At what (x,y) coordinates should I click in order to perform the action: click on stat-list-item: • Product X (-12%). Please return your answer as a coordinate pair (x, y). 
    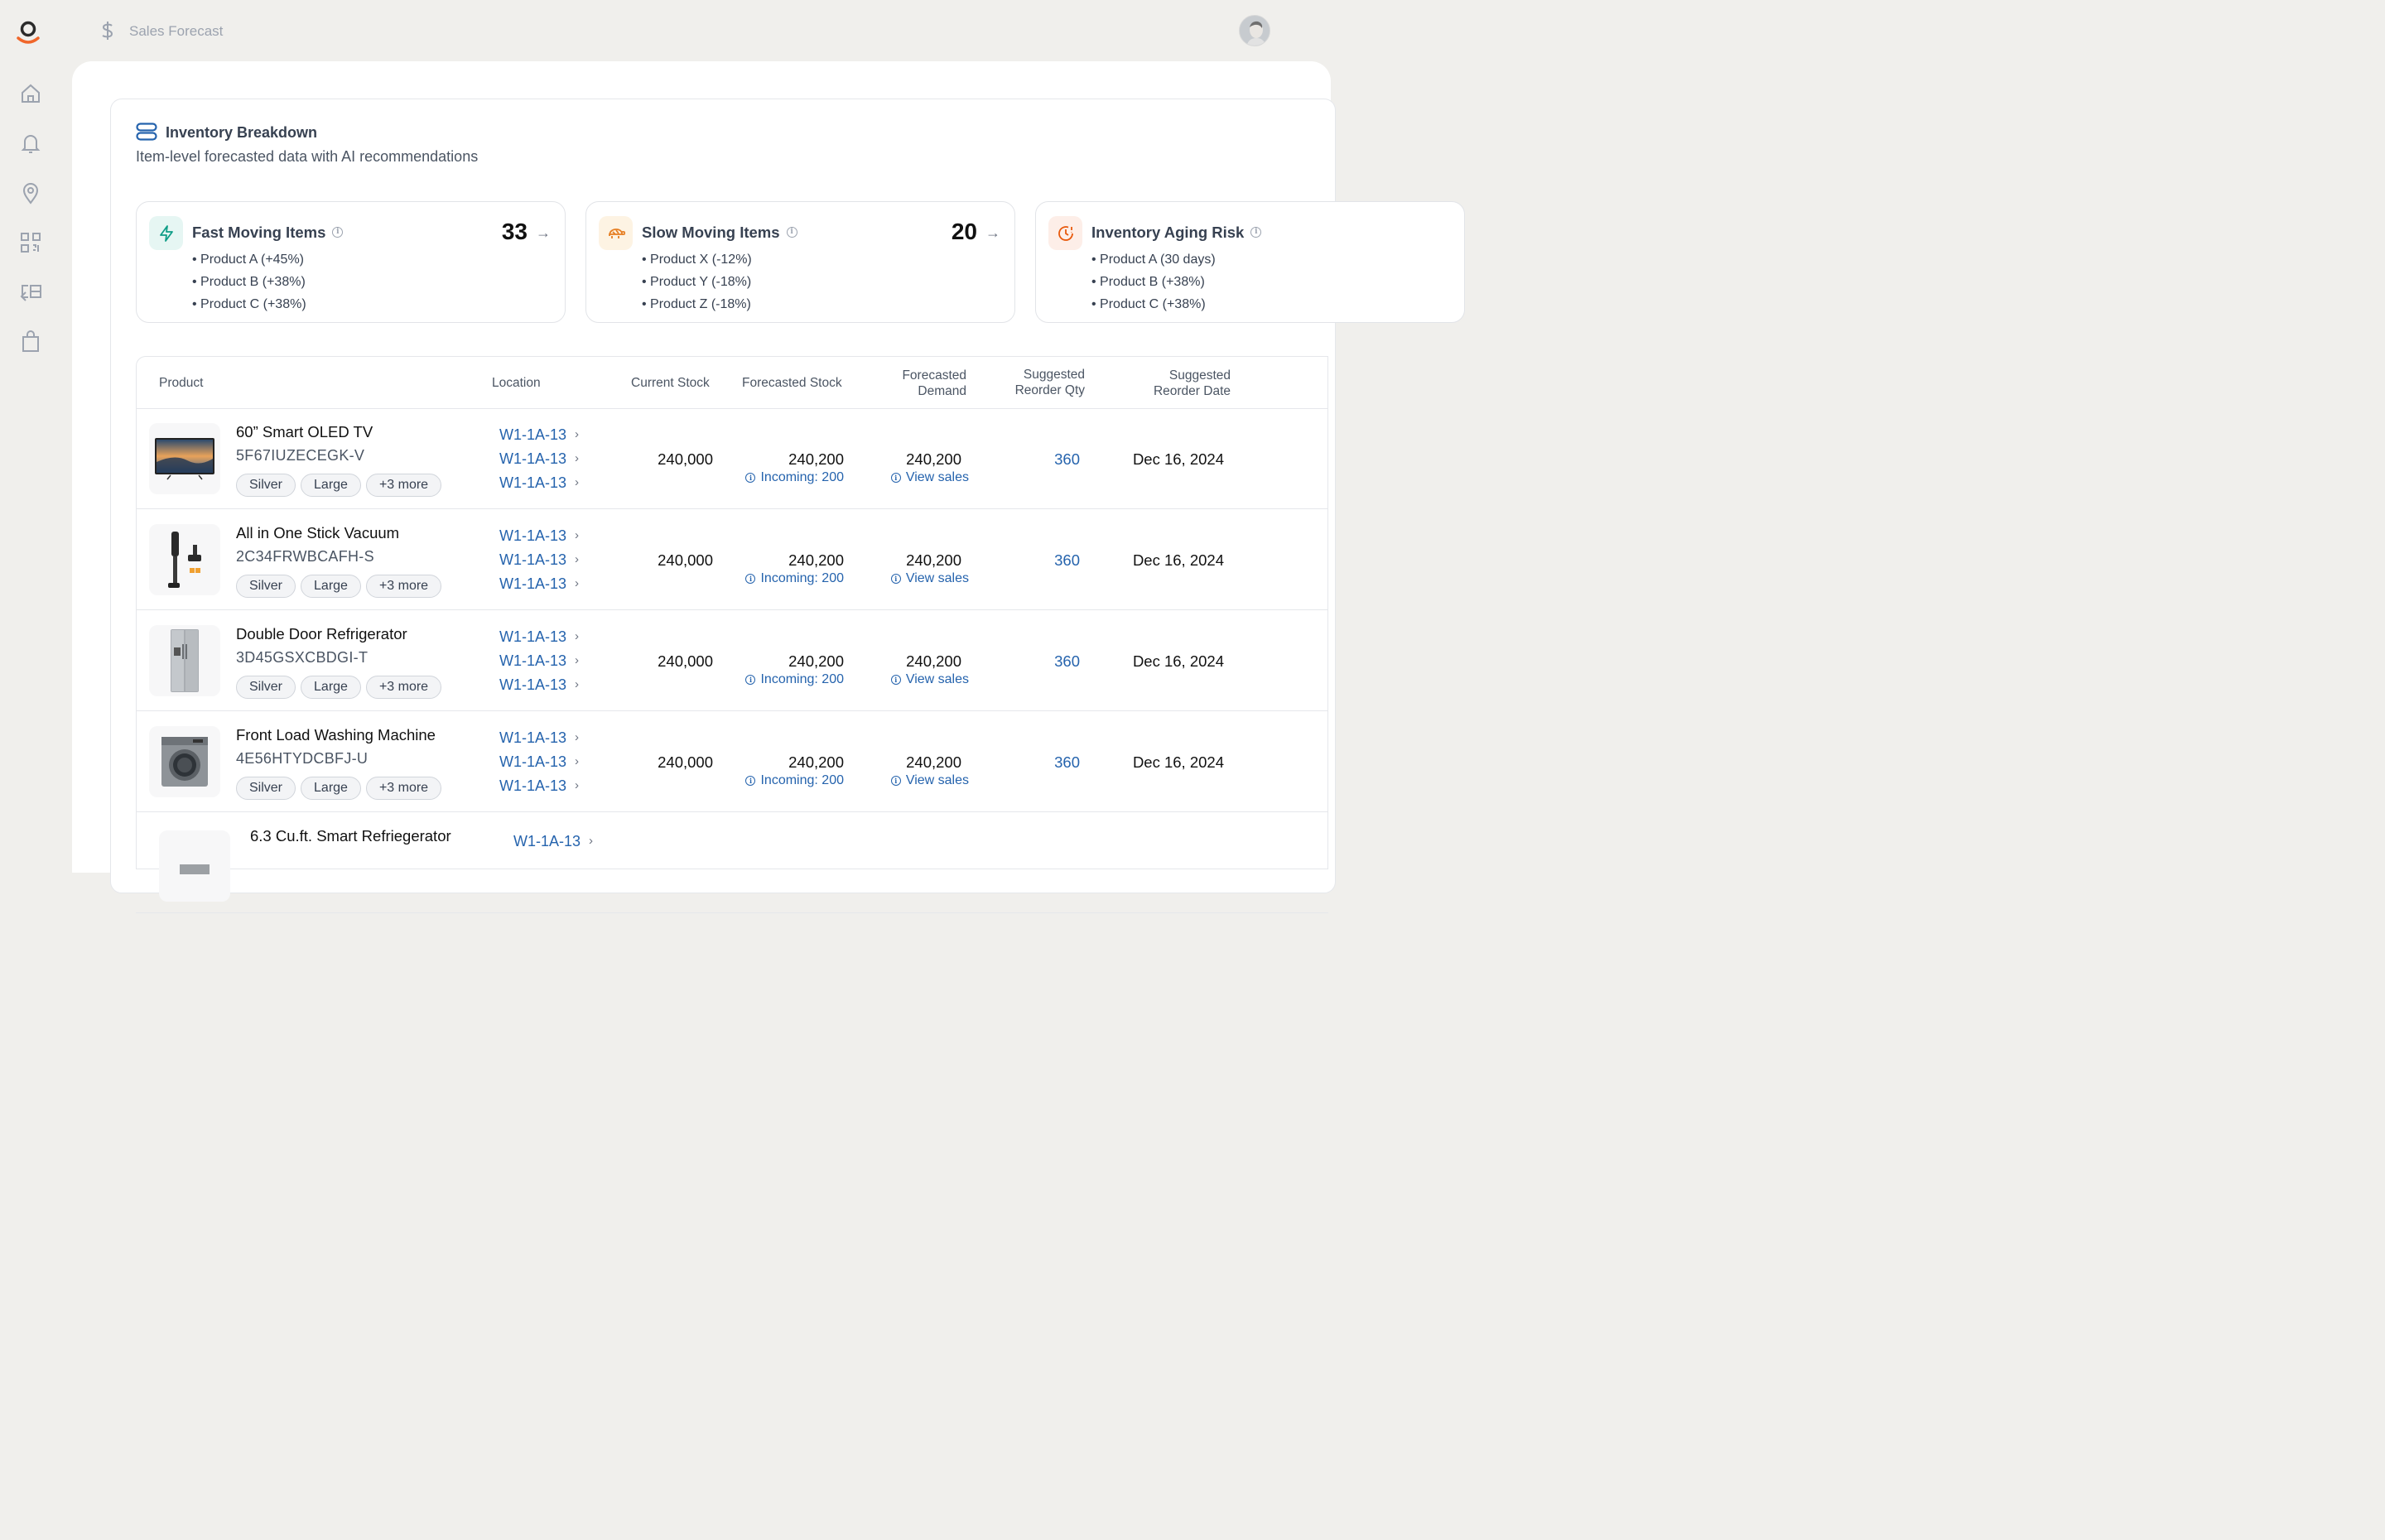
    Looking at the image, I should click on (697, 260).